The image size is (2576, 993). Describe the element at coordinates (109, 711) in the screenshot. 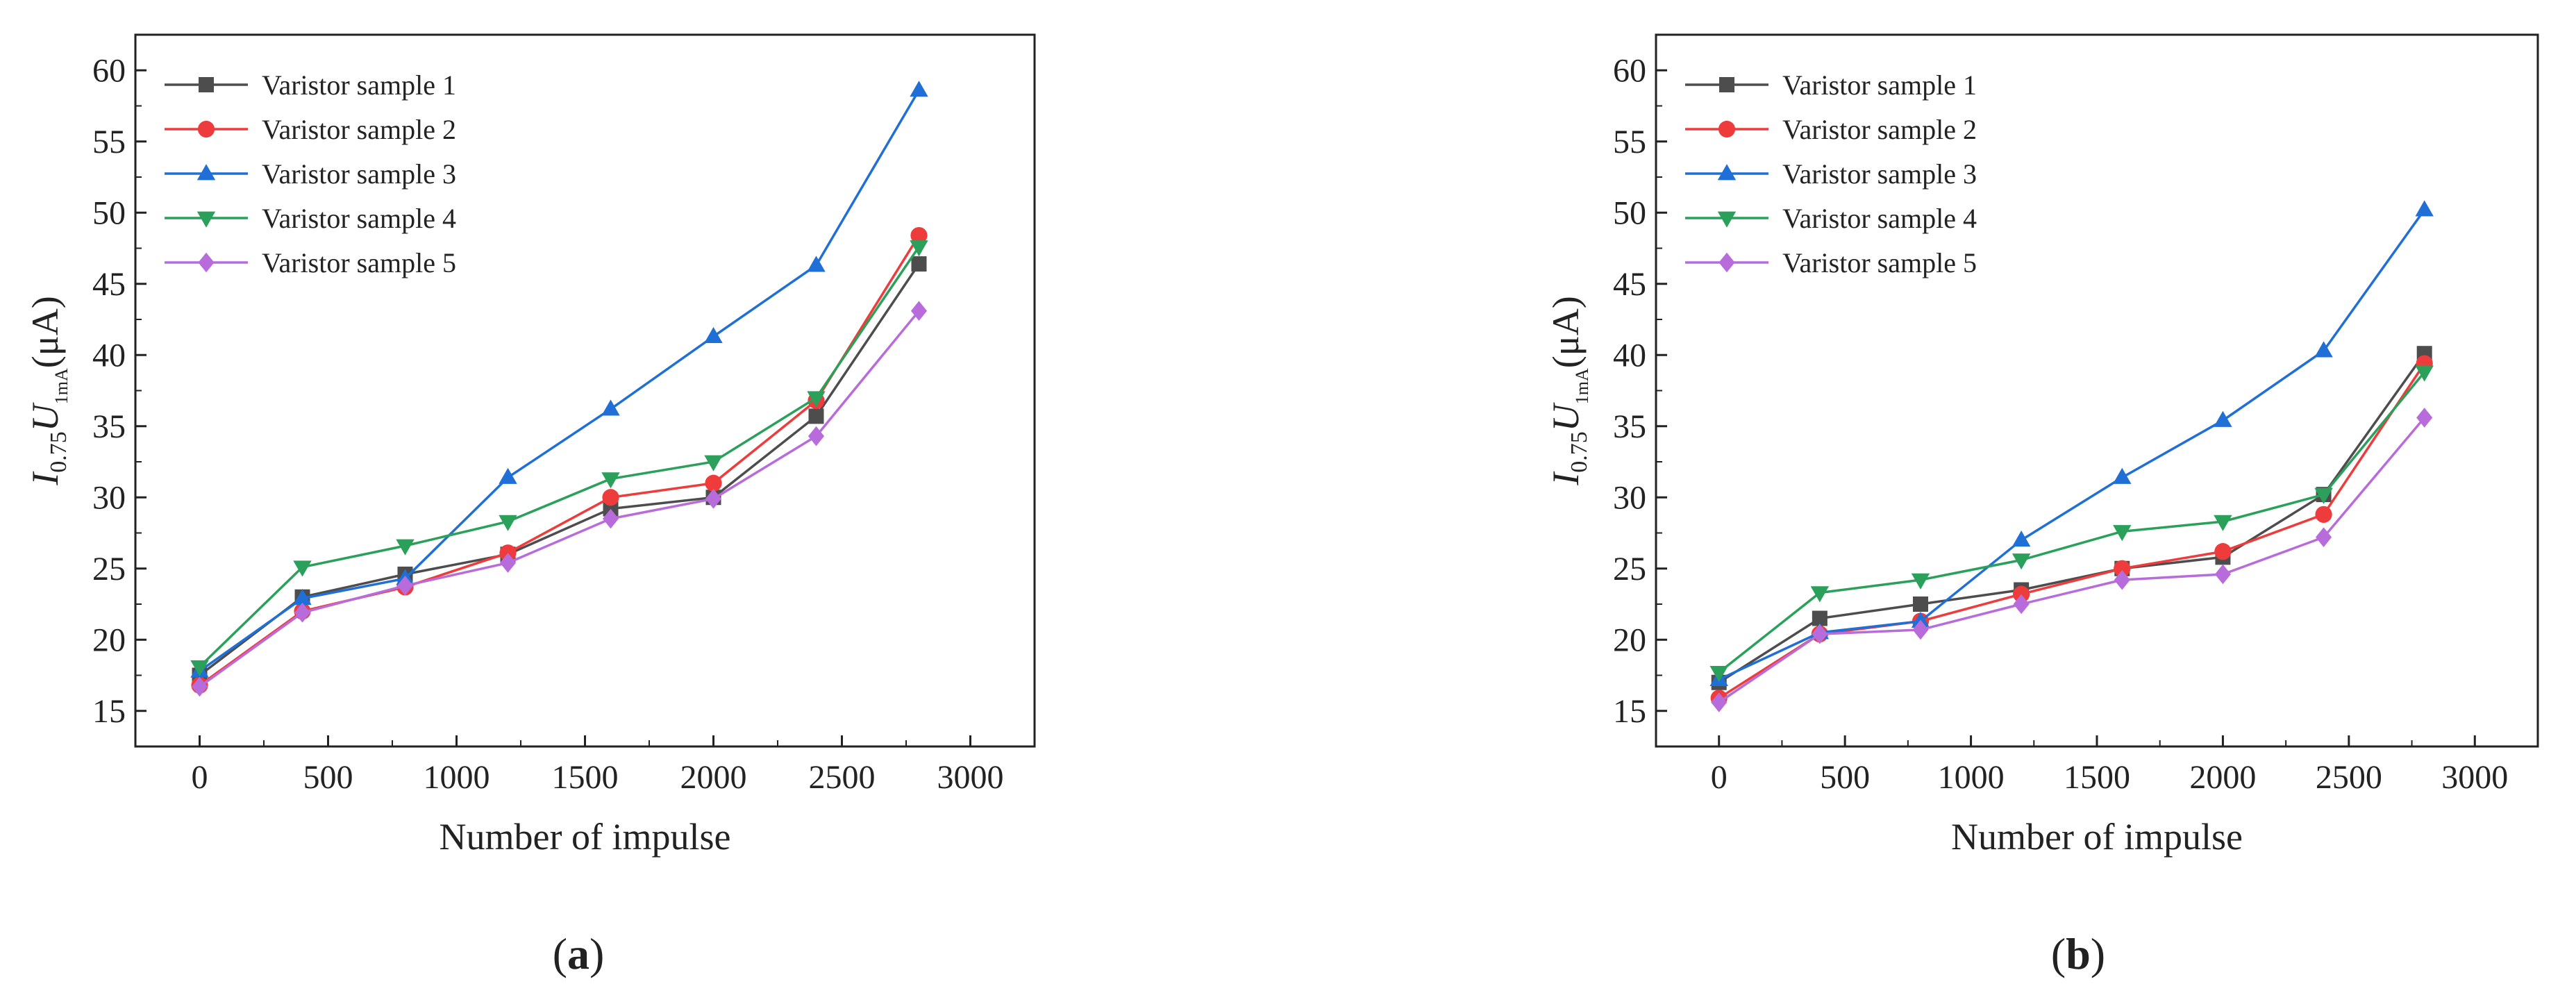

I see `y-tick-label: 15` at that location.